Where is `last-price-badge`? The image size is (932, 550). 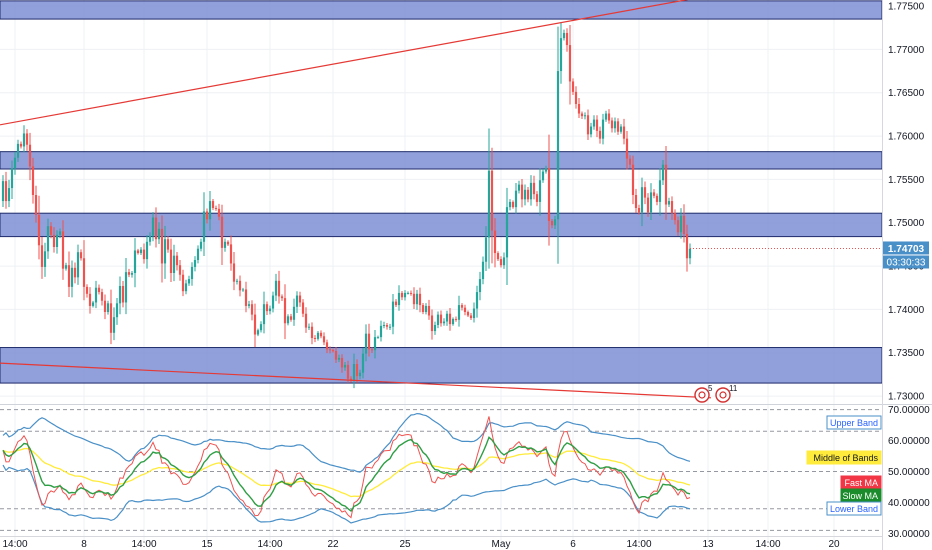
last-price-badge is located at coordinates (906, 248).